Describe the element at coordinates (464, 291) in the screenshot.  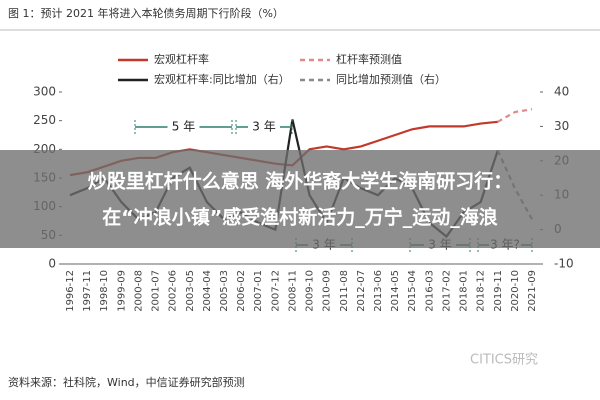
I see `x-tick-label: 2018-01` at that location.